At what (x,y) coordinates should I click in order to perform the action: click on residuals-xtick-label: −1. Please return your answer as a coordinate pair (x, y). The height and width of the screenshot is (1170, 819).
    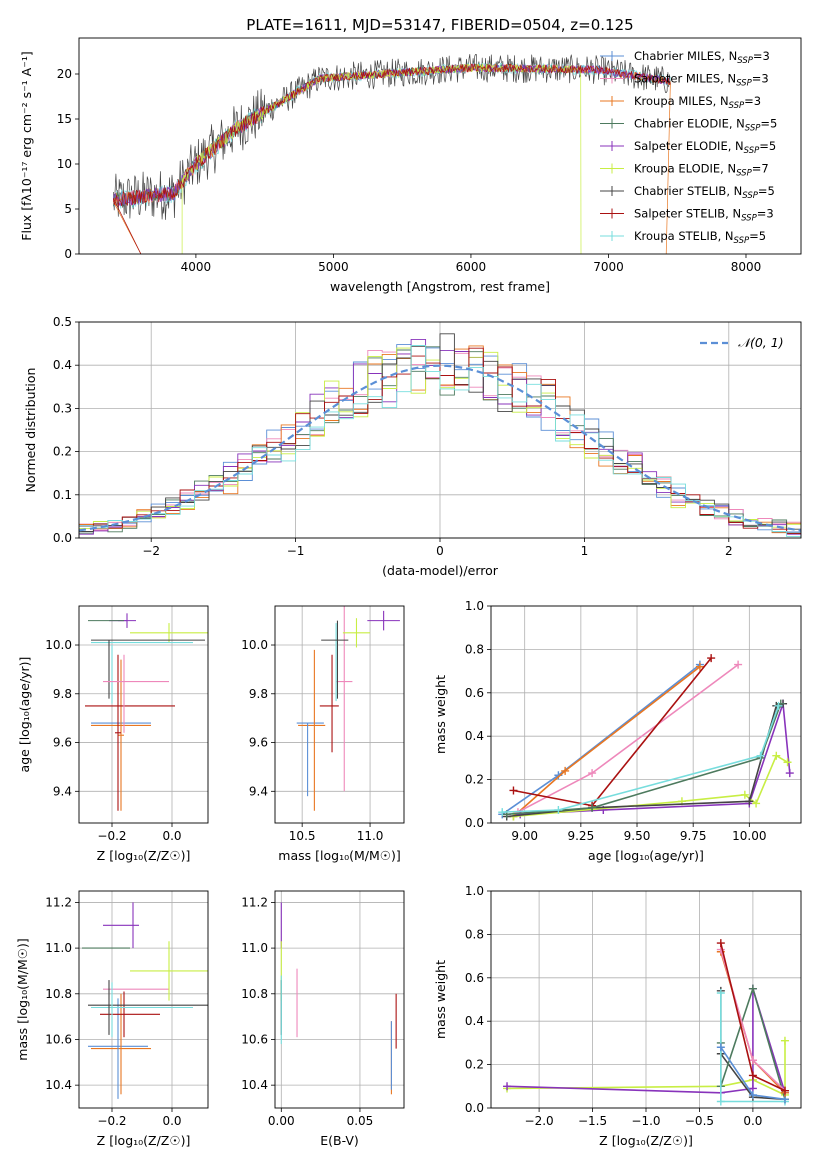
    Looking at the image, I should click on (296, 551).